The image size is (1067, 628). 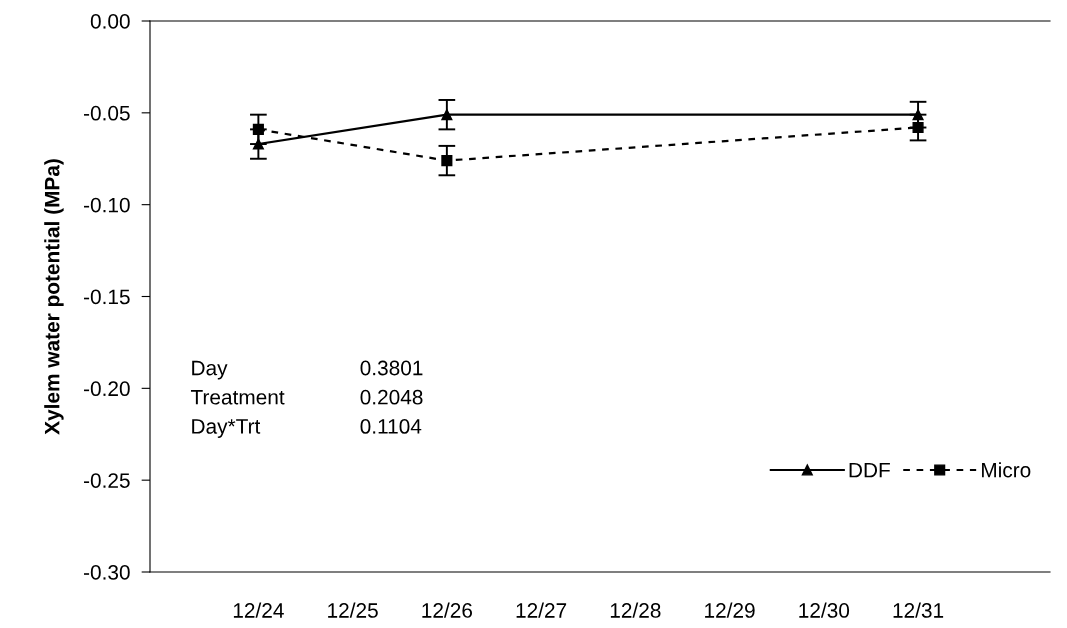 I want to click on legend-label: DDF, so click(x=869, y=470).